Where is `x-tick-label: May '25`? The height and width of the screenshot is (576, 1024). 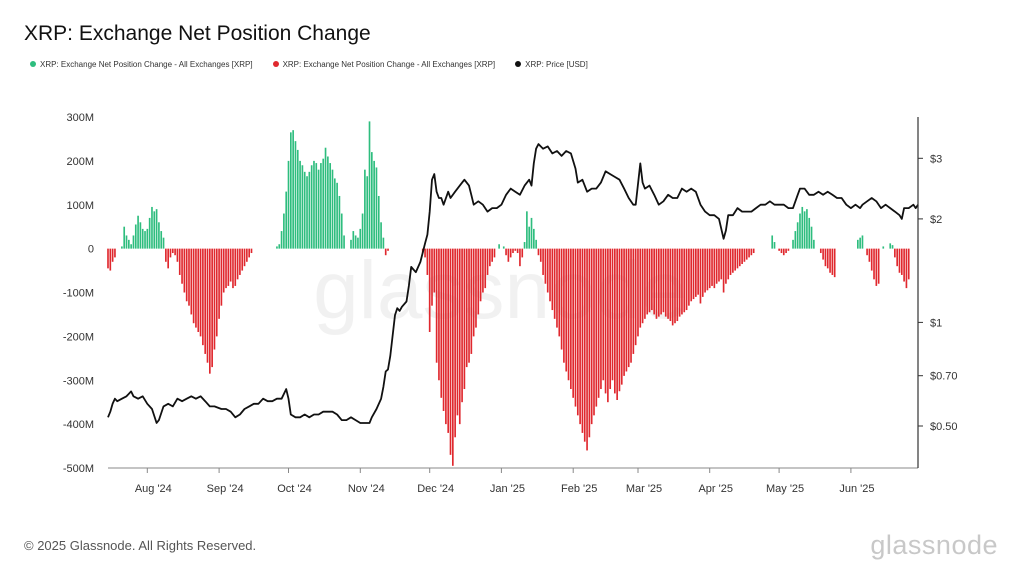
x-tick-label: May '25 is located at coordinates (785, 489).